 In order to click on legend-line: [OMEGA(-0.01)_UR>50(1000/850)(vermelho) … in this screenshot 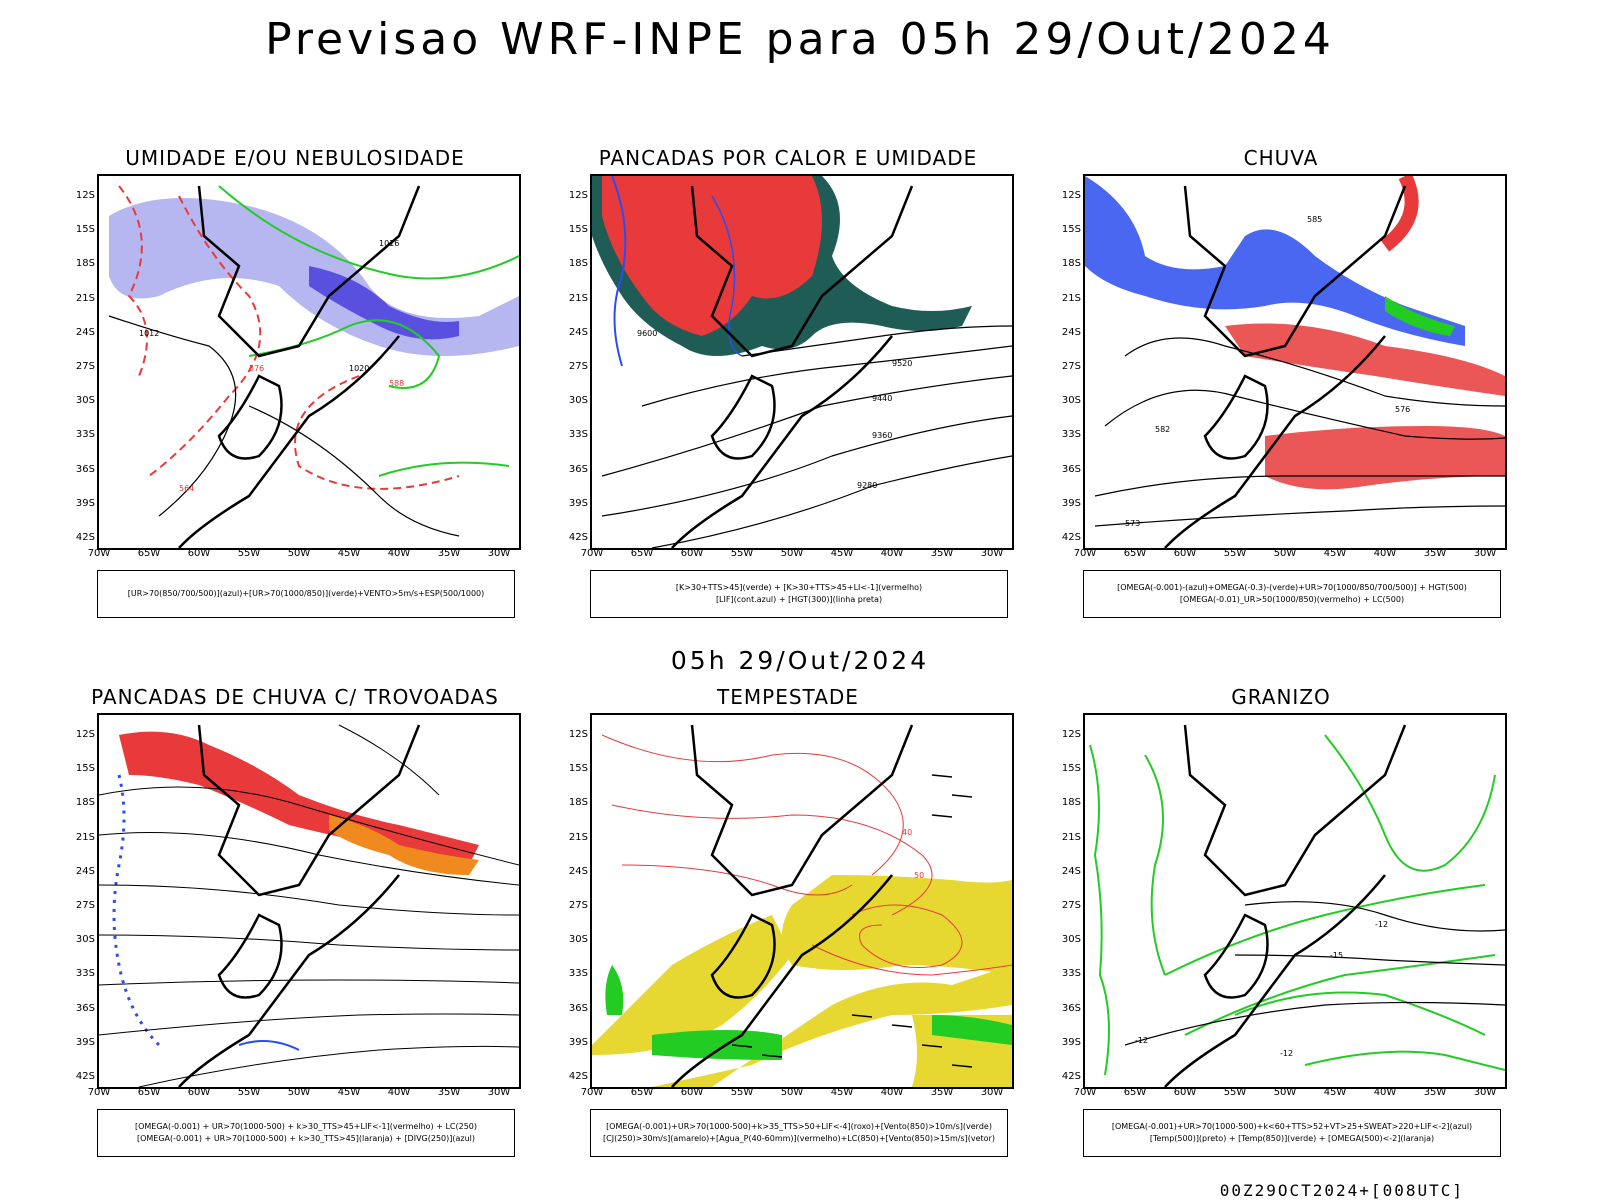, I will do `click(1292, 599)`.